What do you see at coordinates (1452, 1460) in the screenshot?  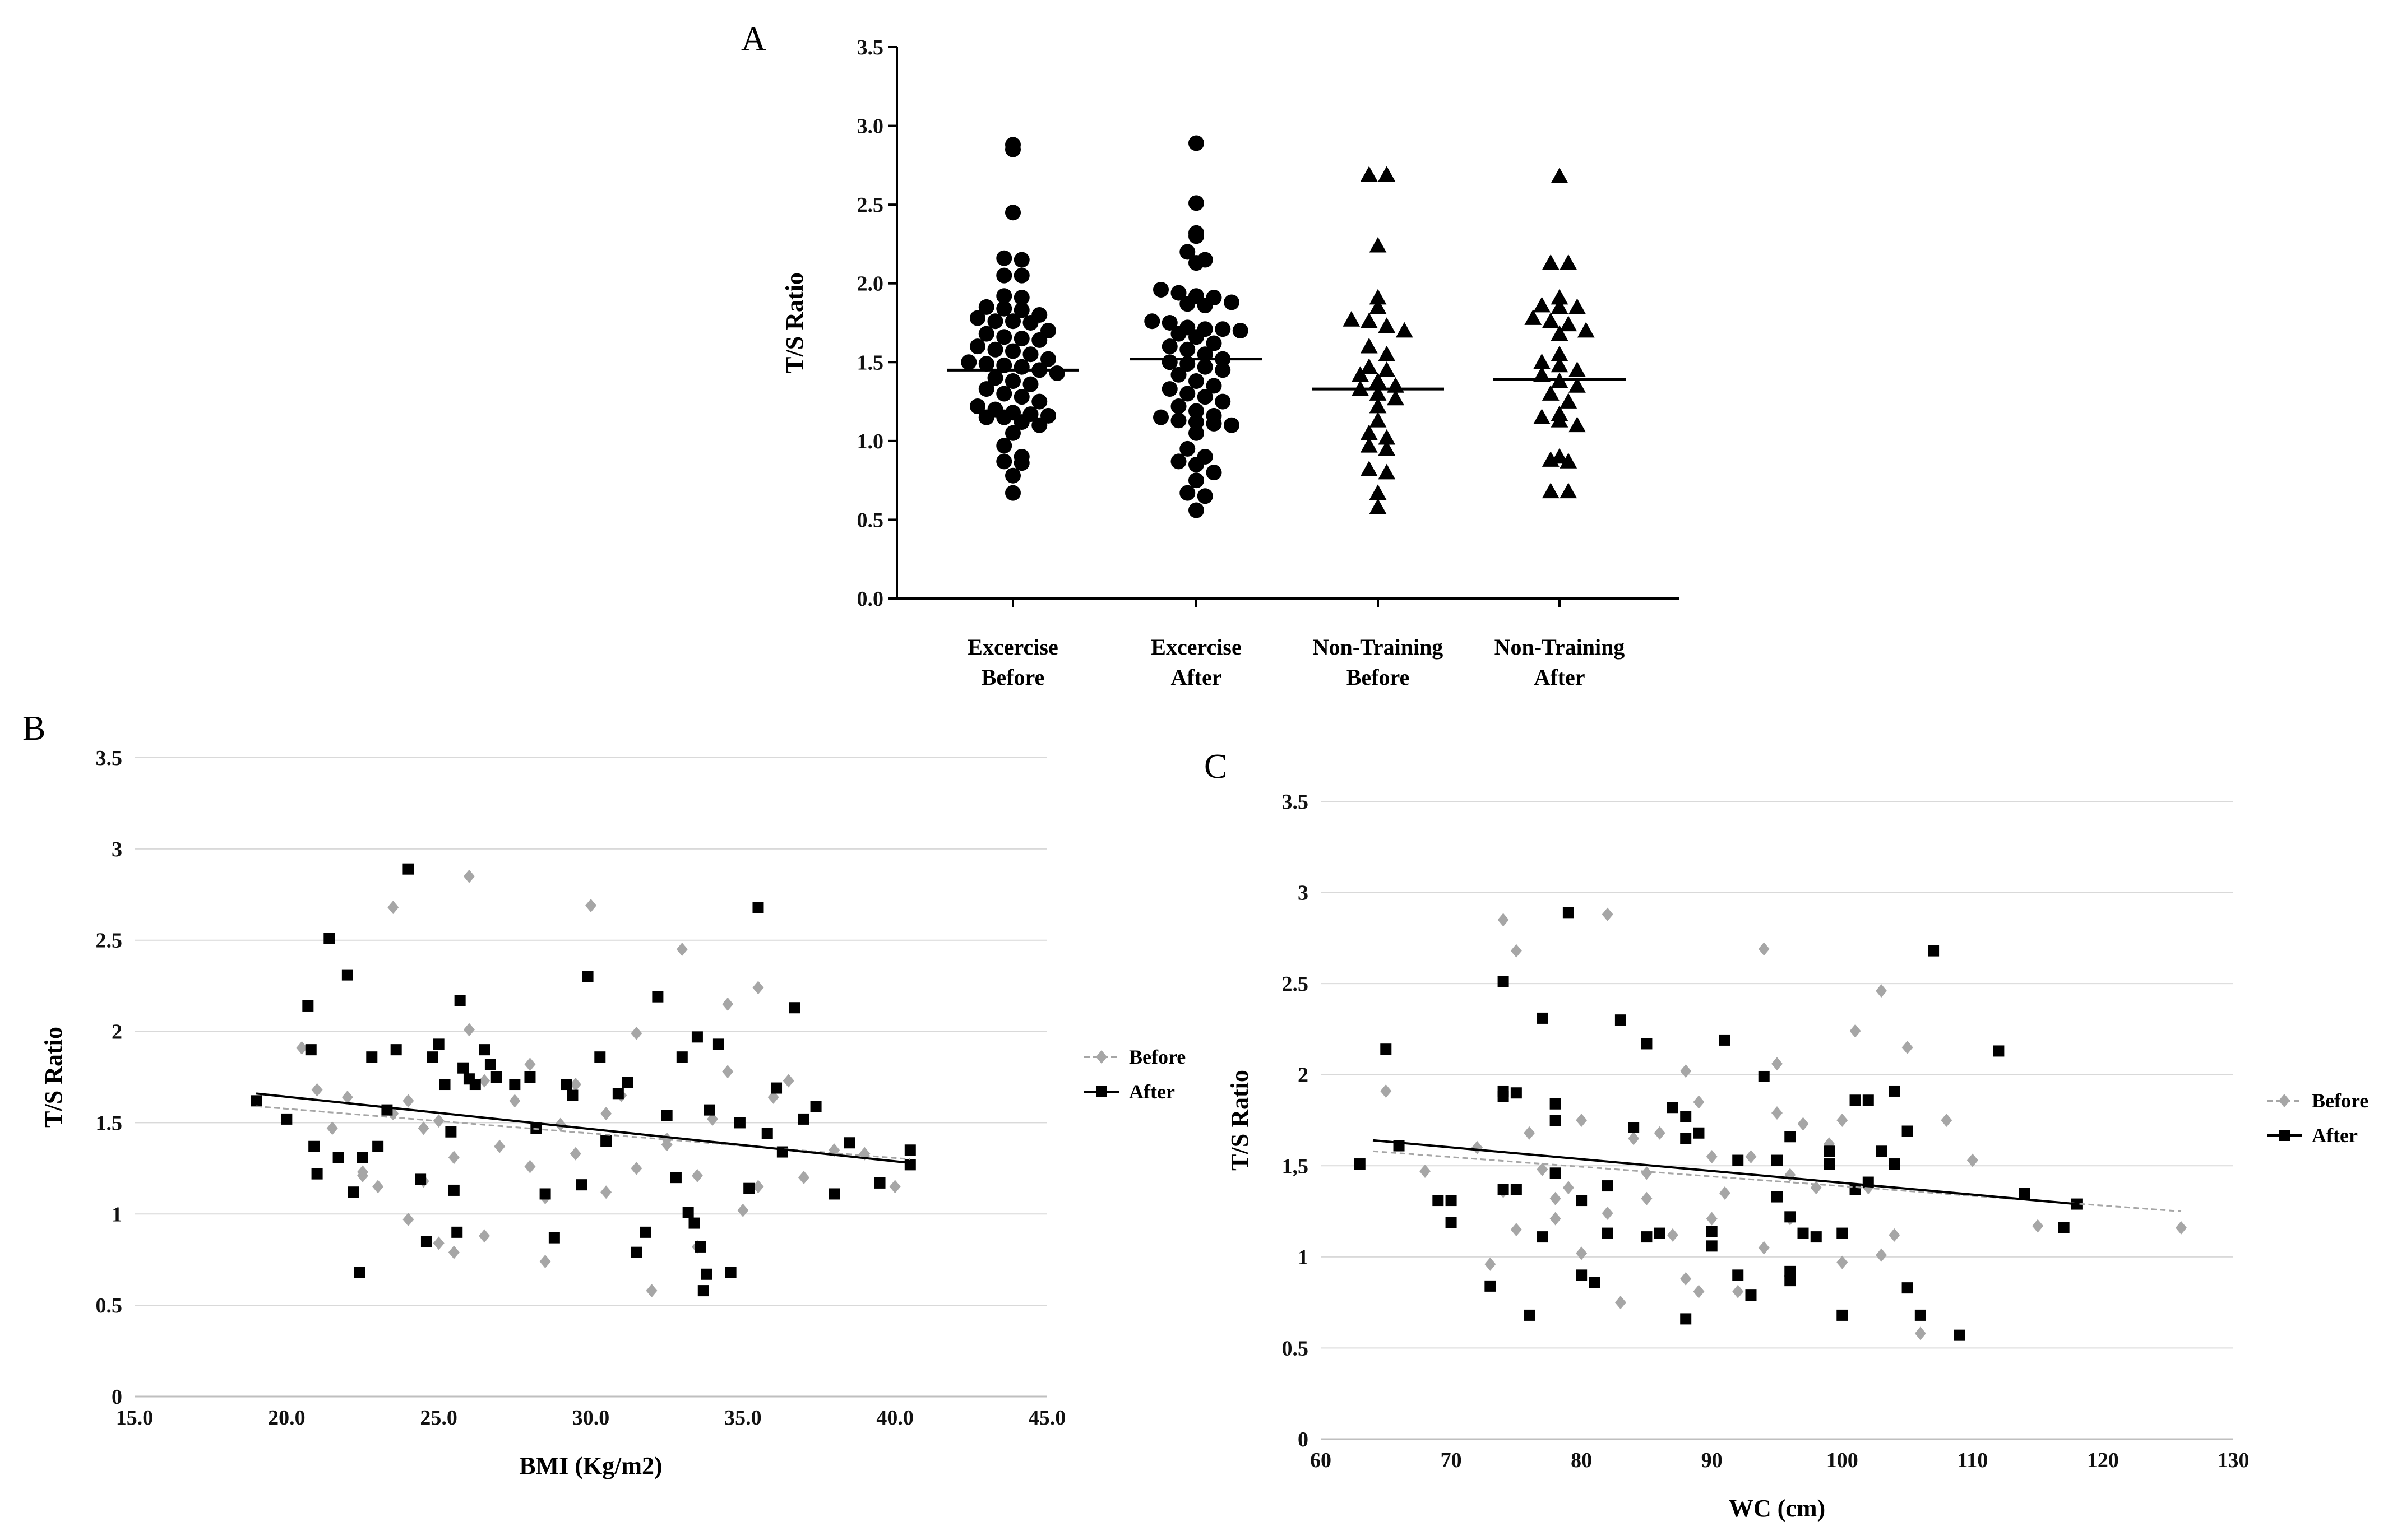 I see `panel-c-x-tick-label: 70` at bounding box center [1452, 1460].